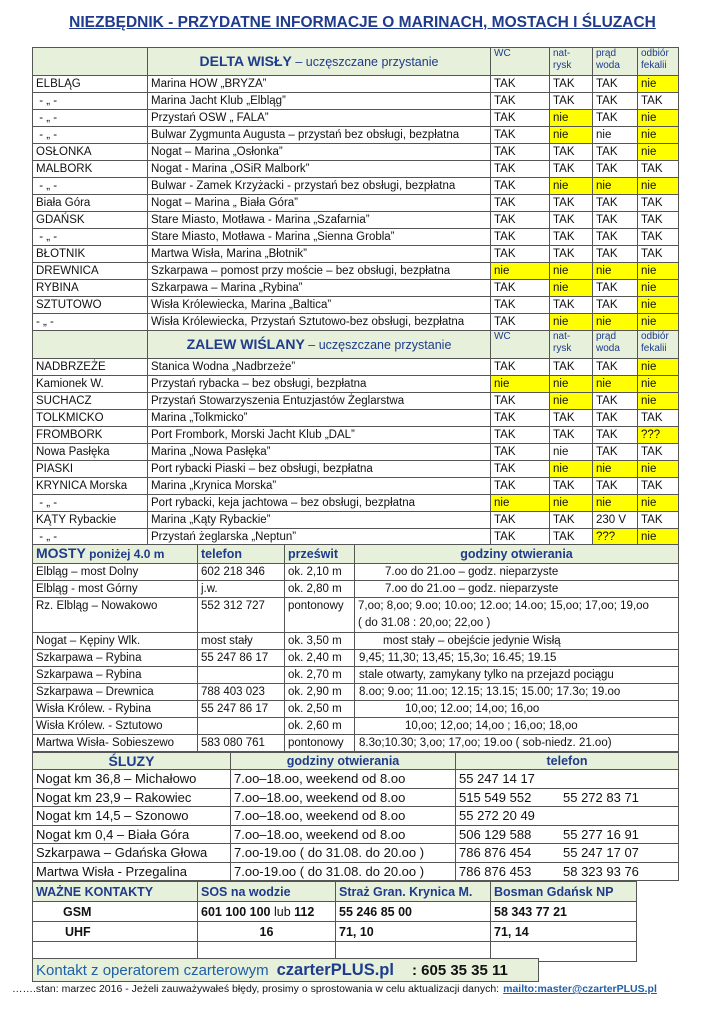  What do you see at coordinates (90, 401) in the screenshot?
I see `place: SUCHACZ` at bounding box center [90, 401].